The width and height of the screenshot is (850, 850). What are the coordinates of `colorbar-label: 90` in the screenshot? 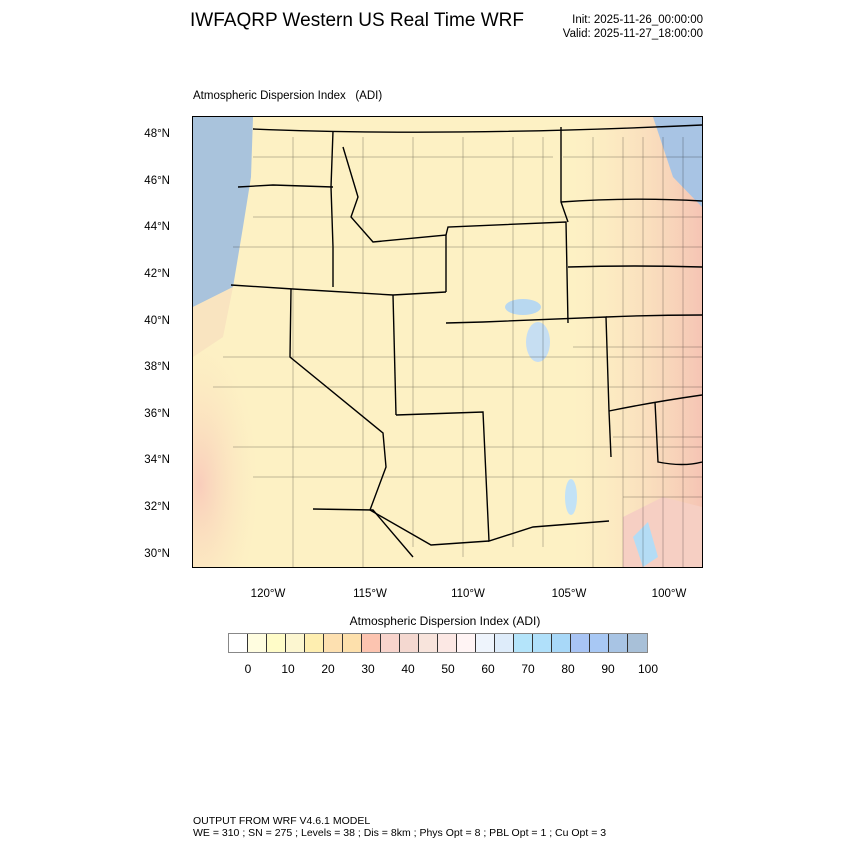 It's located at (608, 669).